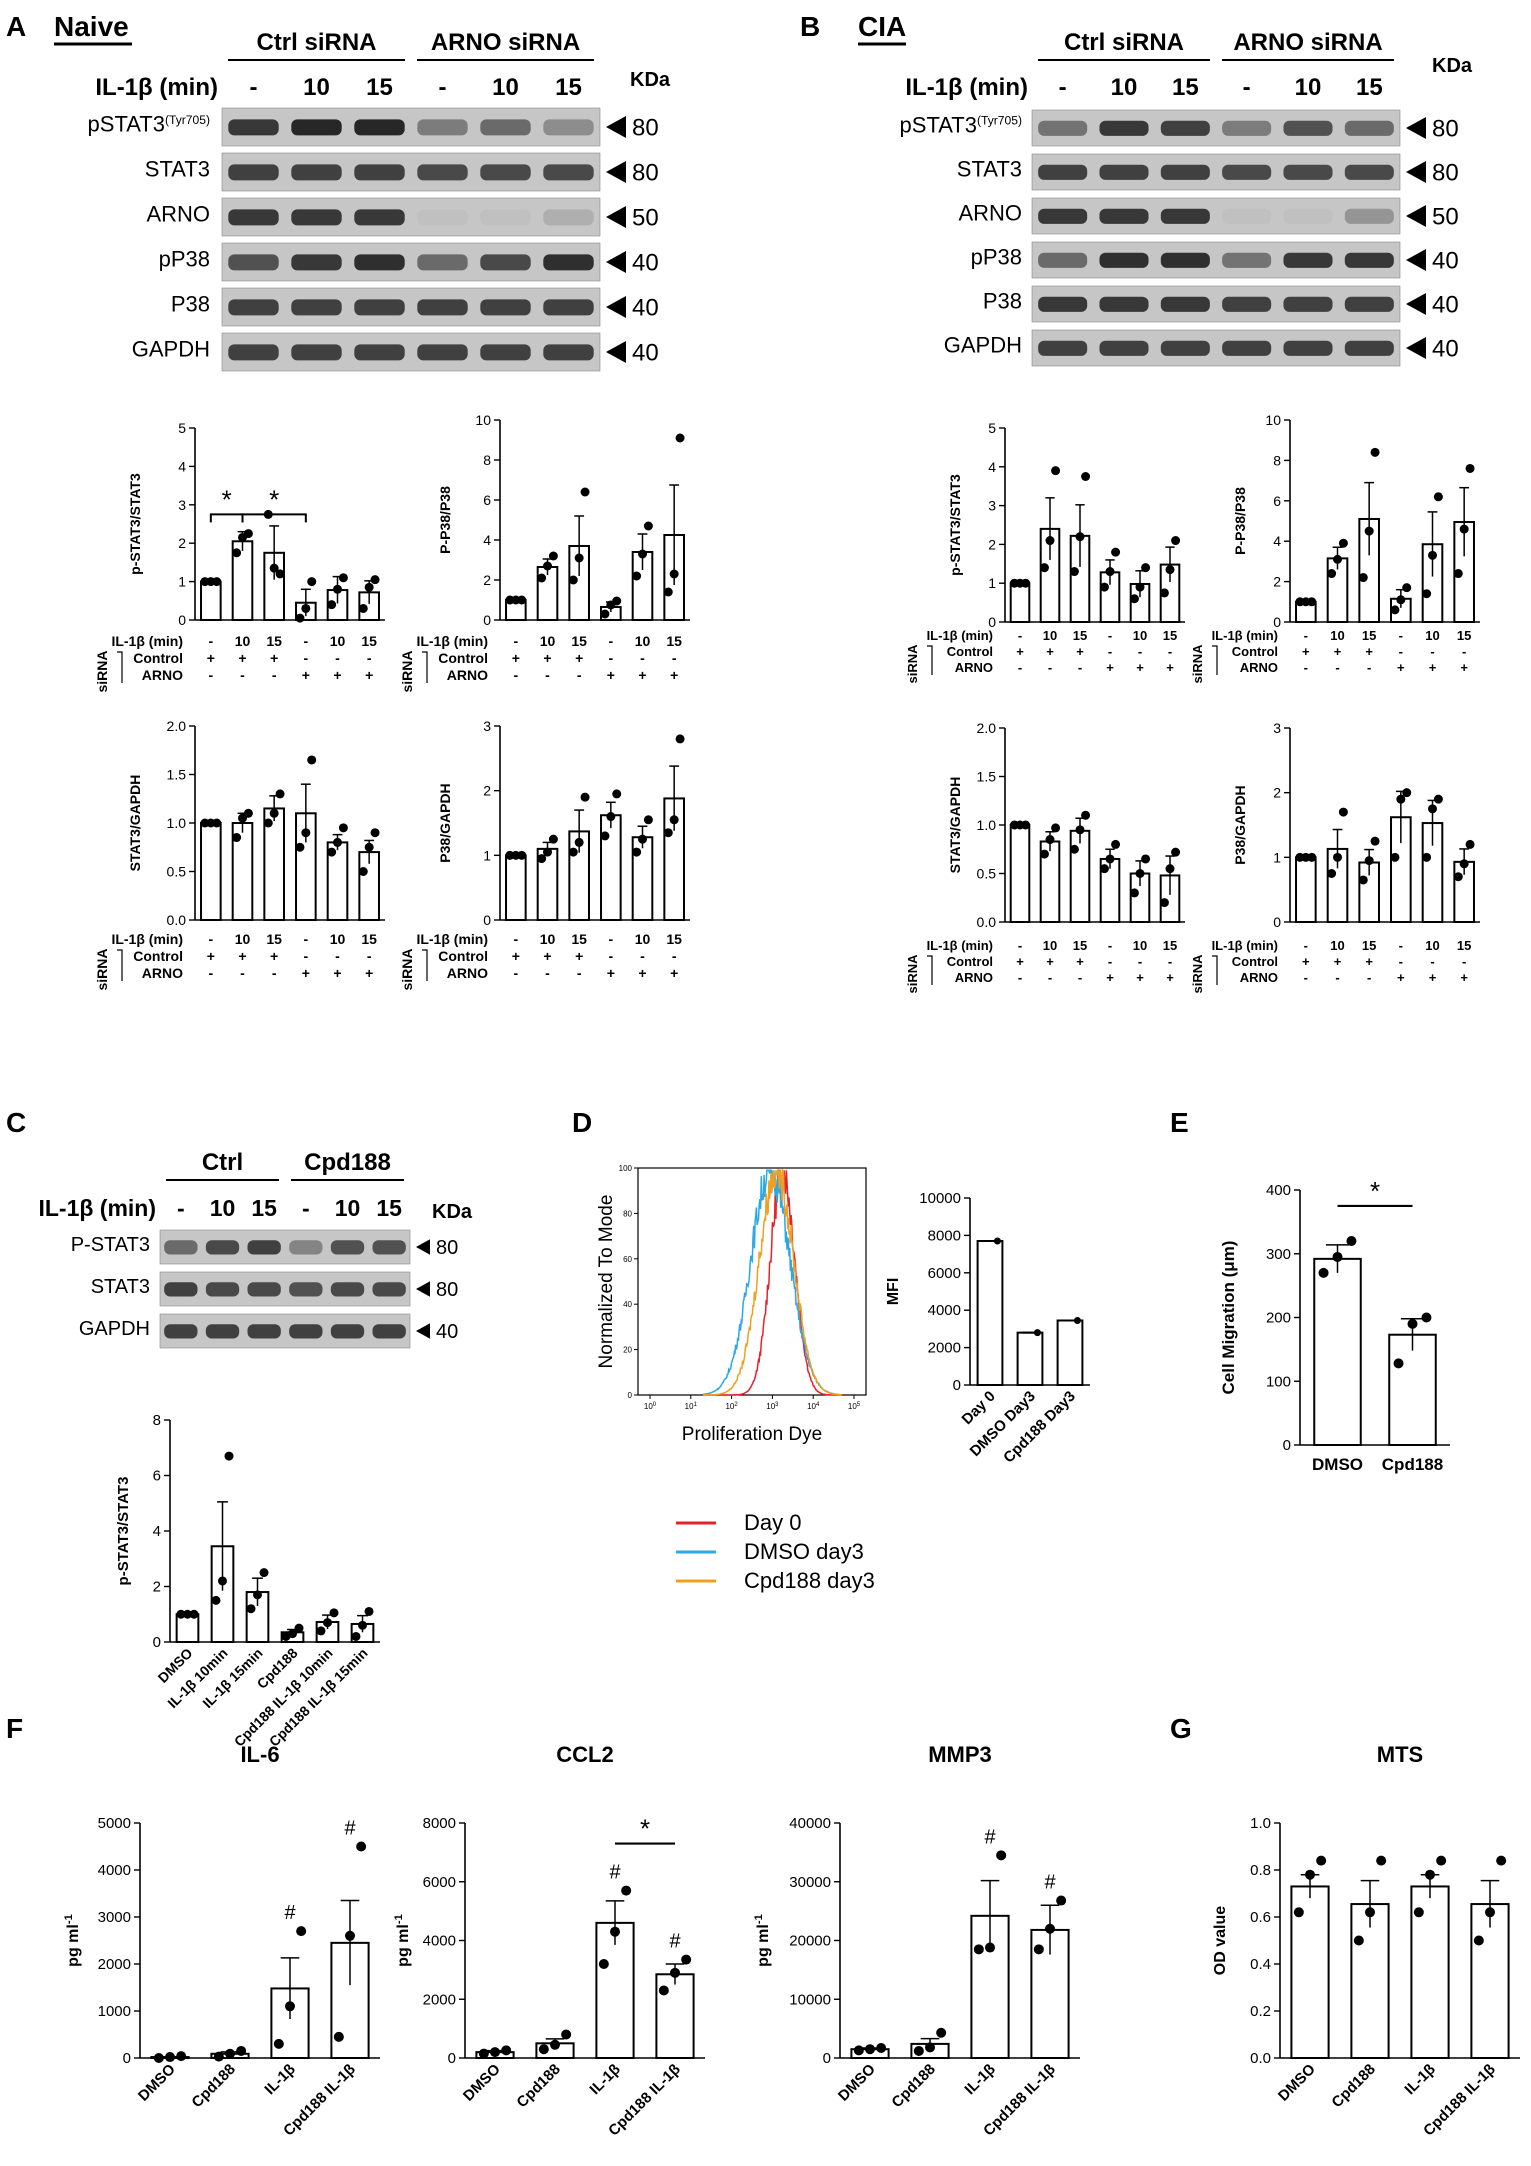 This screenshot has height=2166, width=1531. I want to click on category-label: Cpd188, so click(1412, 1464).